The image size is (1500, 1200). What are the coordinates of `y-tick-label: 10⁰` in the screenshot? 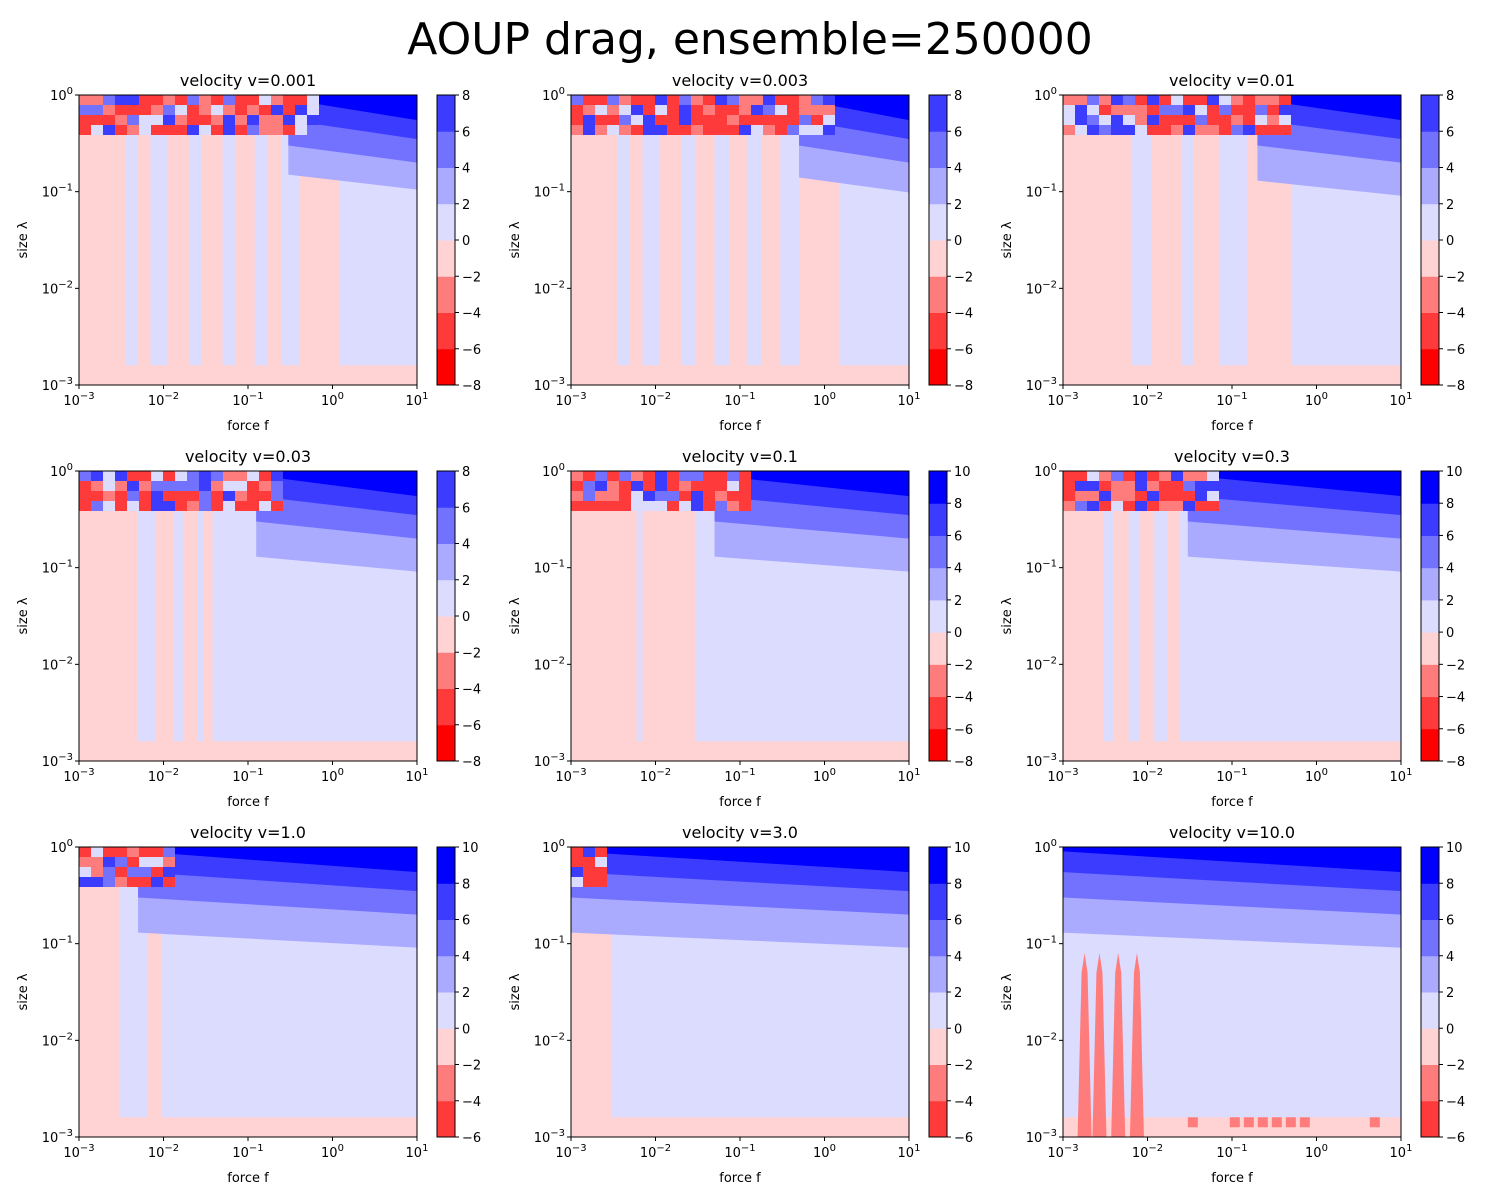 It's located at (61, 95).